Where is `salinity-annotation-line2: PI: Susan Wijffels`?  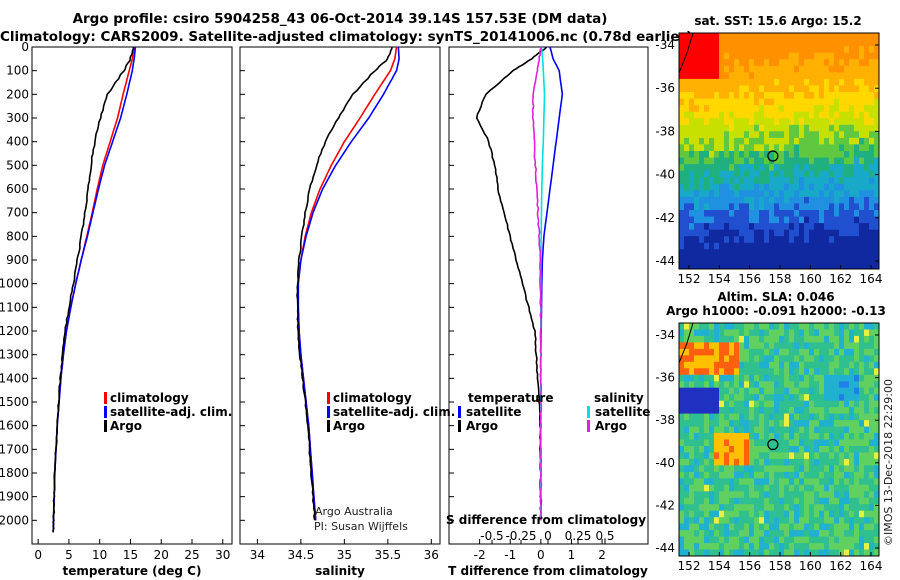 salinity-annotation-line2: PI: Susan Wijffels is located at coordinates (361, 526).